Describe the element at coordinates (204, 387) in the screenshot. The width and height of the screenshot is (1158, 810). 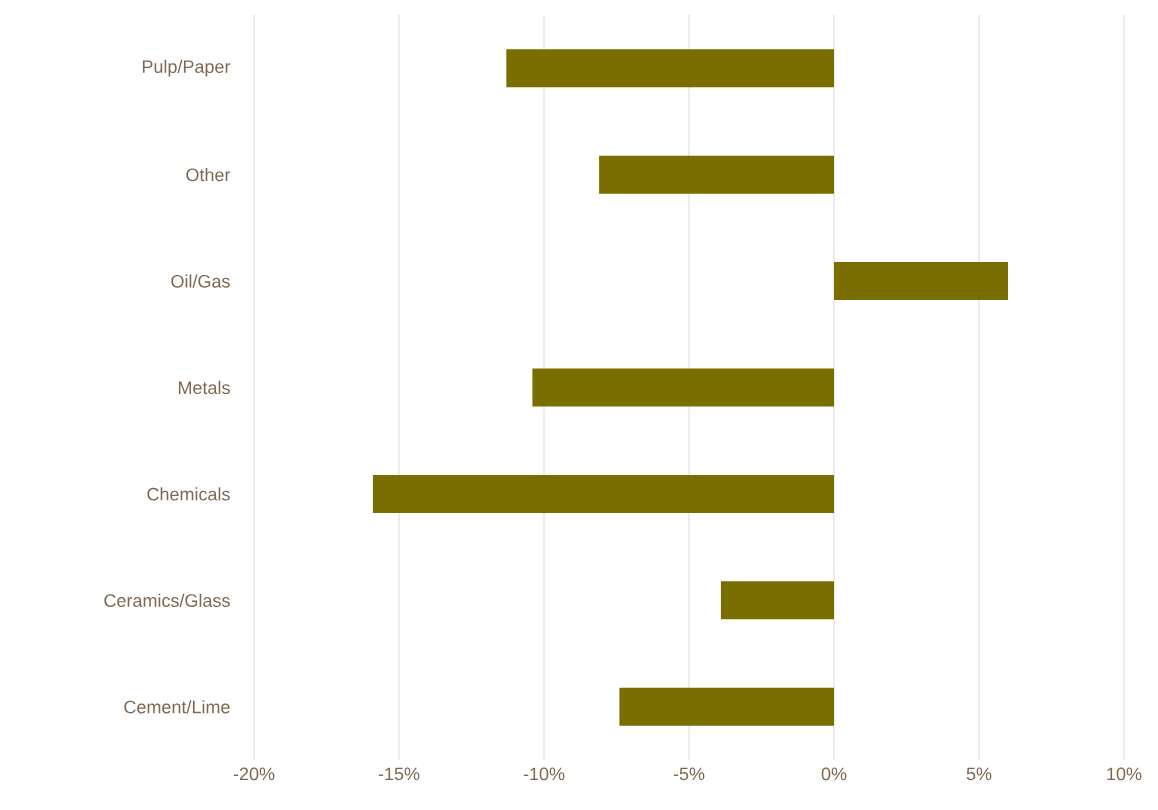
I see `y-tick-label: Metals` at that location.